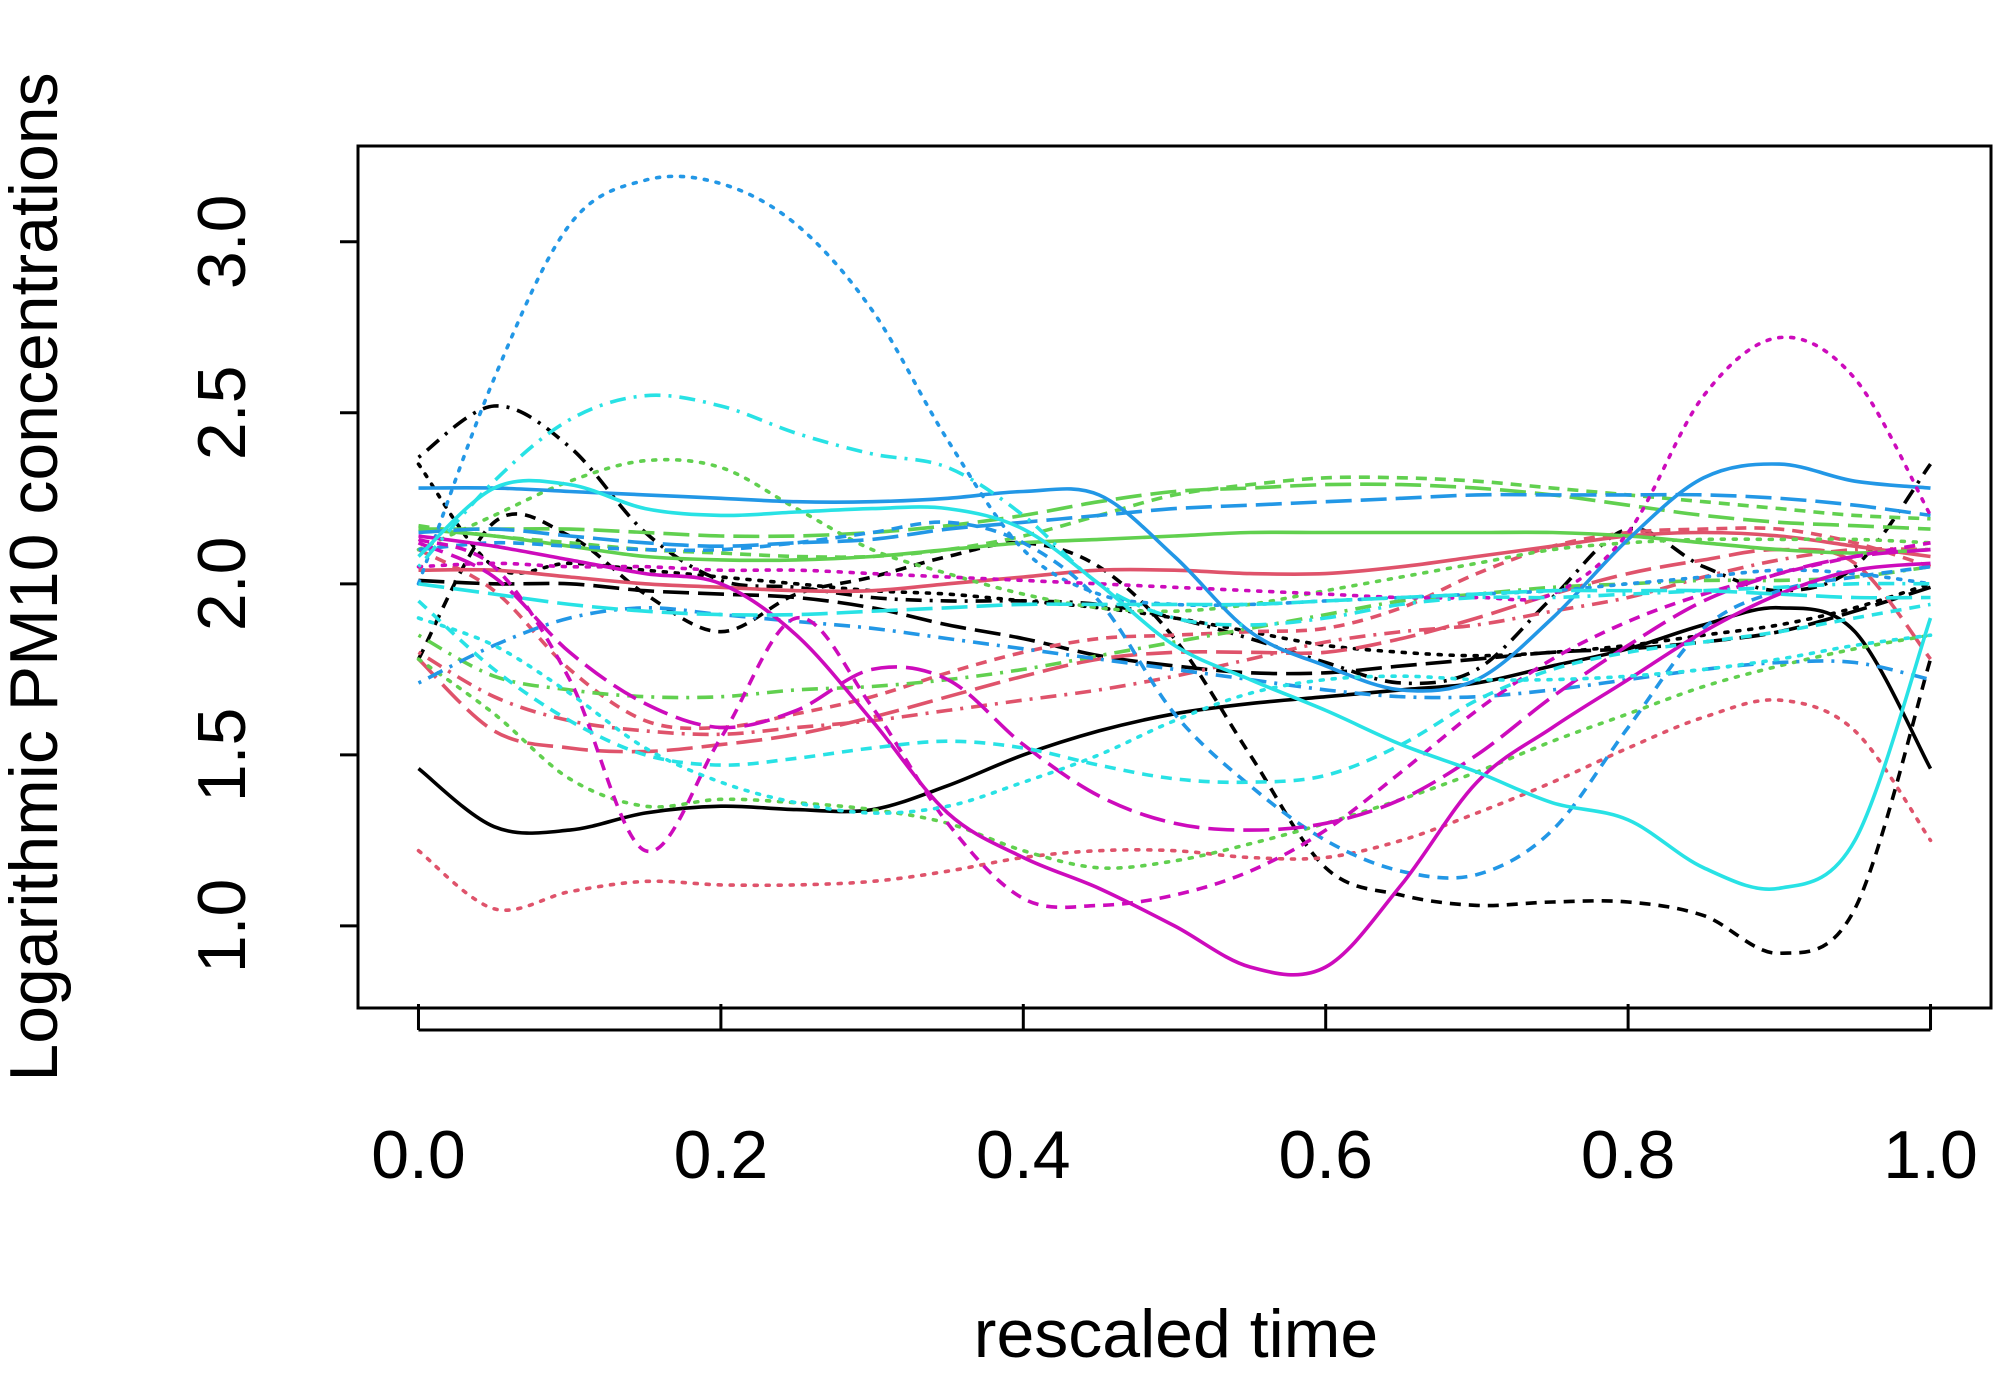  I want to click on series-line-g2, so click(1174, 510).